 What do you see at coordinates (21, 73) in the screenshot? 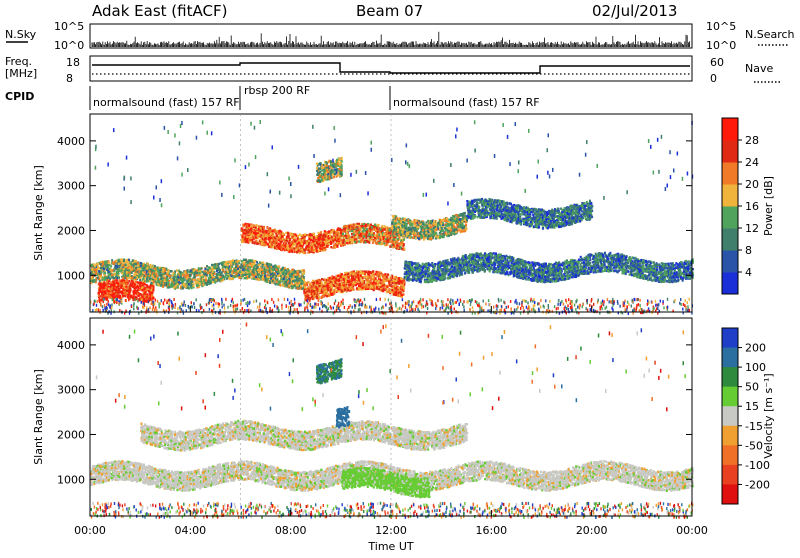
I see `freq-unit-label: [MHz]` at bounding box center [21, 73].